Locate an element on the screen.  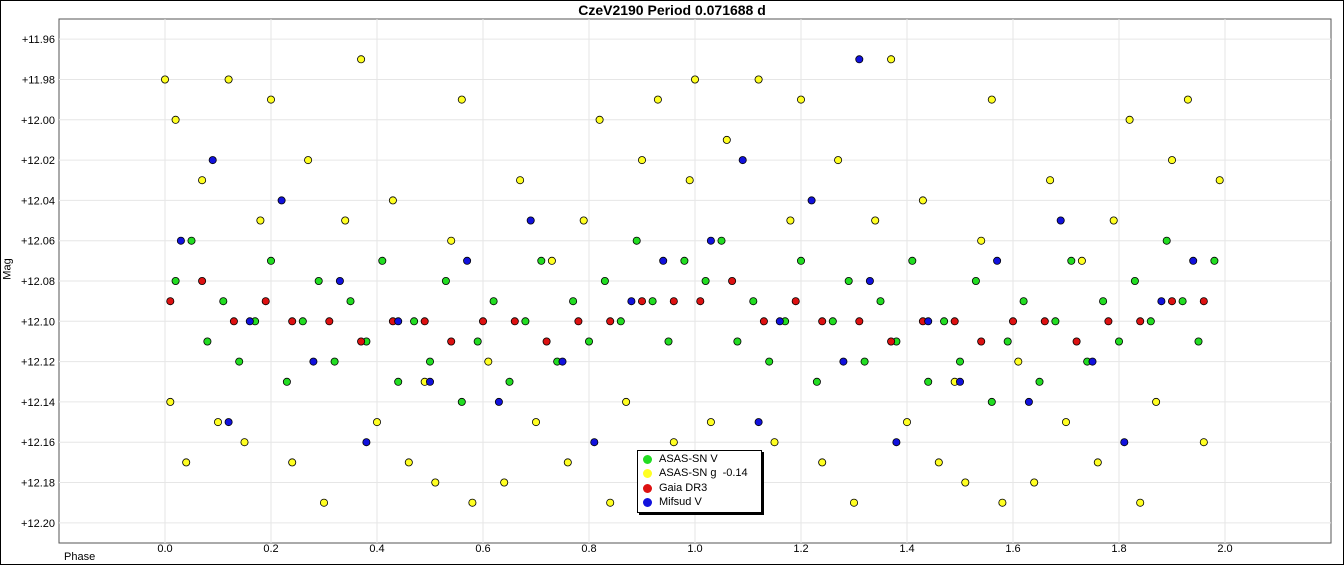
x-tick-label: 1.6 is located at coordinates (1012, 549).